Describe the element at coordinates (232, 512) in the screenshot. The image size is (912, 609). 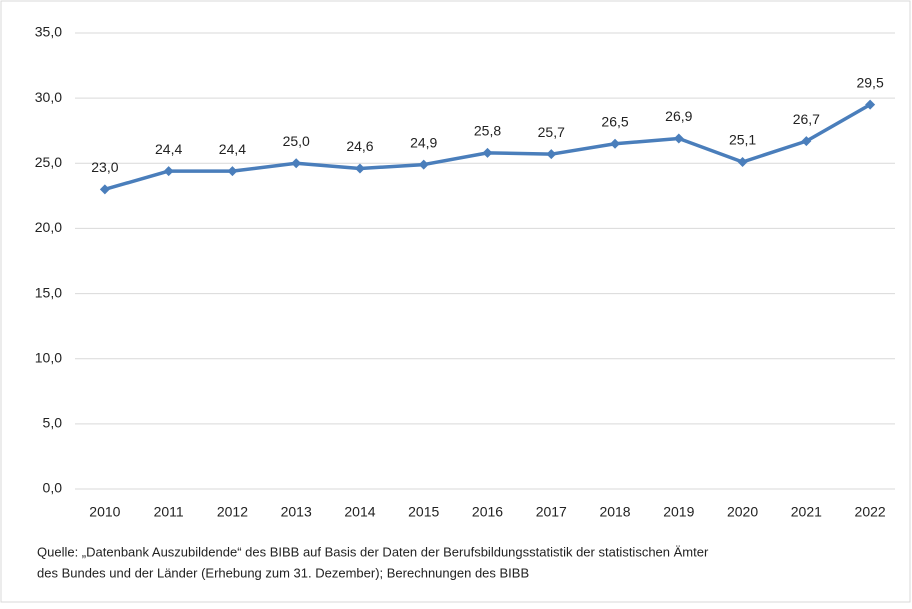
I see `x-tick-label: 2012` at that location.